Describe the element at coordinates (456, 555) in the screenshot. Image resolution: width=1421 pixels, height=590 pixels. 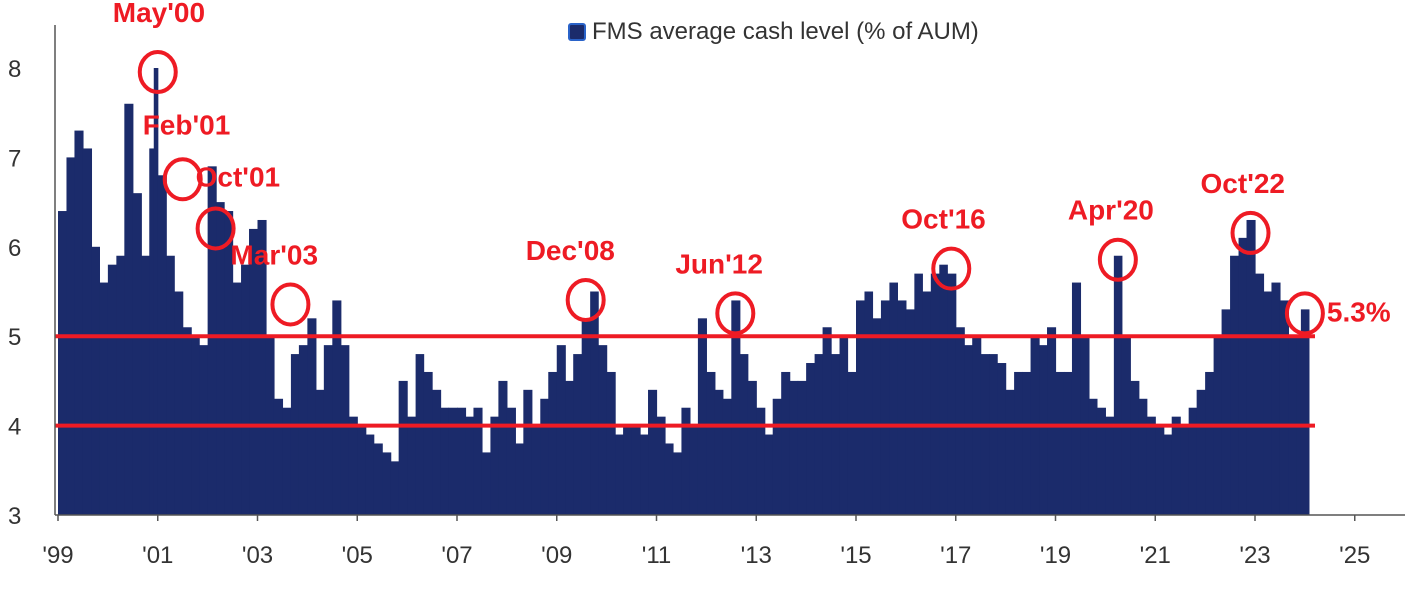
I see `x-tick-label: '07` at that location.